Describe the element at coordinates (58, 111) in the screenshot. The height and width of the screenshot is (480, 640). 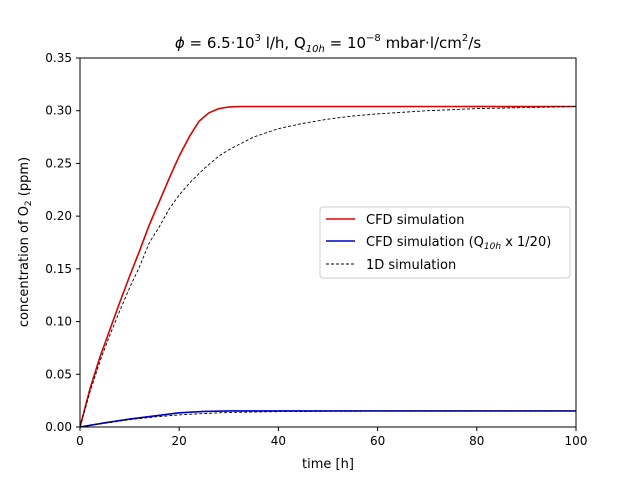
I see `y-tick-label: 0.30` at that location.